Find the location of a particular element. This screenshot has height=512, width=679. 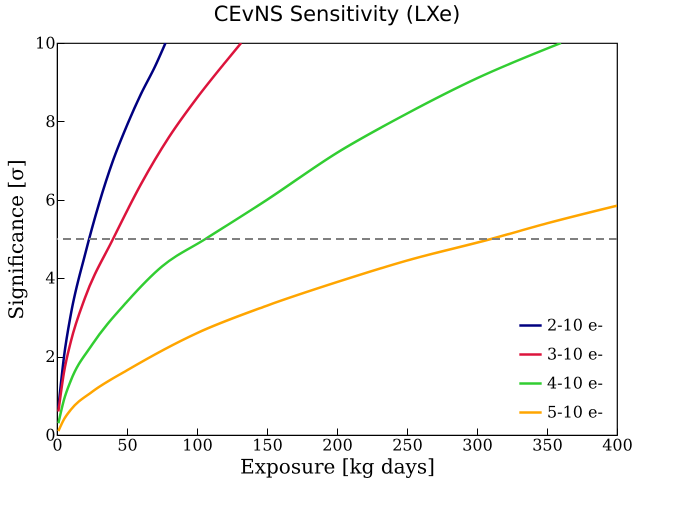

y-tick-label: 2 is located at coordinates (50, 356).